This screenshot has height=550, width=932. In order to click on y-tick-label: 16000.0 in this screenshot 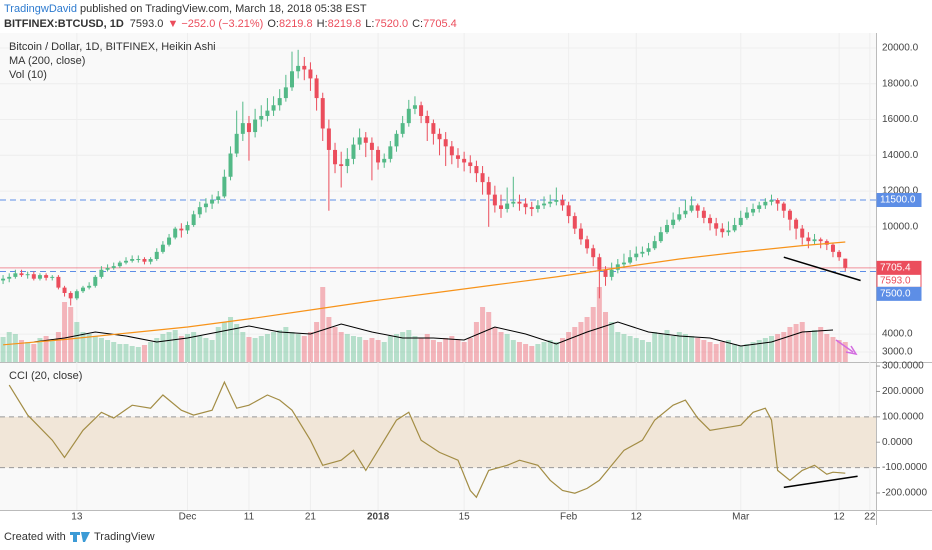, I will do `click(900, 119)`.